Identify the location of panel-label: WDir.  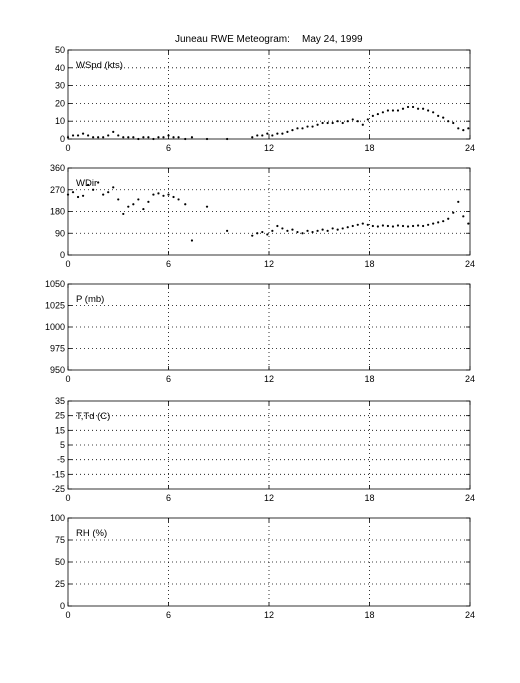
(86, 183).